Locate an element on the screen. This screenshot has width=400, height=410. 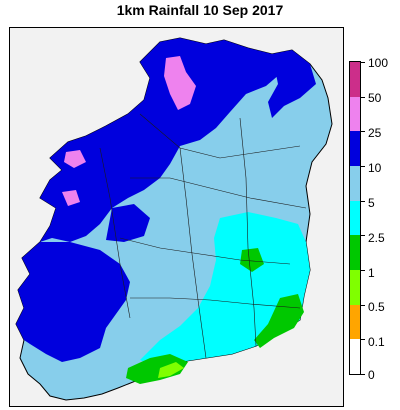
region-south-light is located at coordinates (157, 369).